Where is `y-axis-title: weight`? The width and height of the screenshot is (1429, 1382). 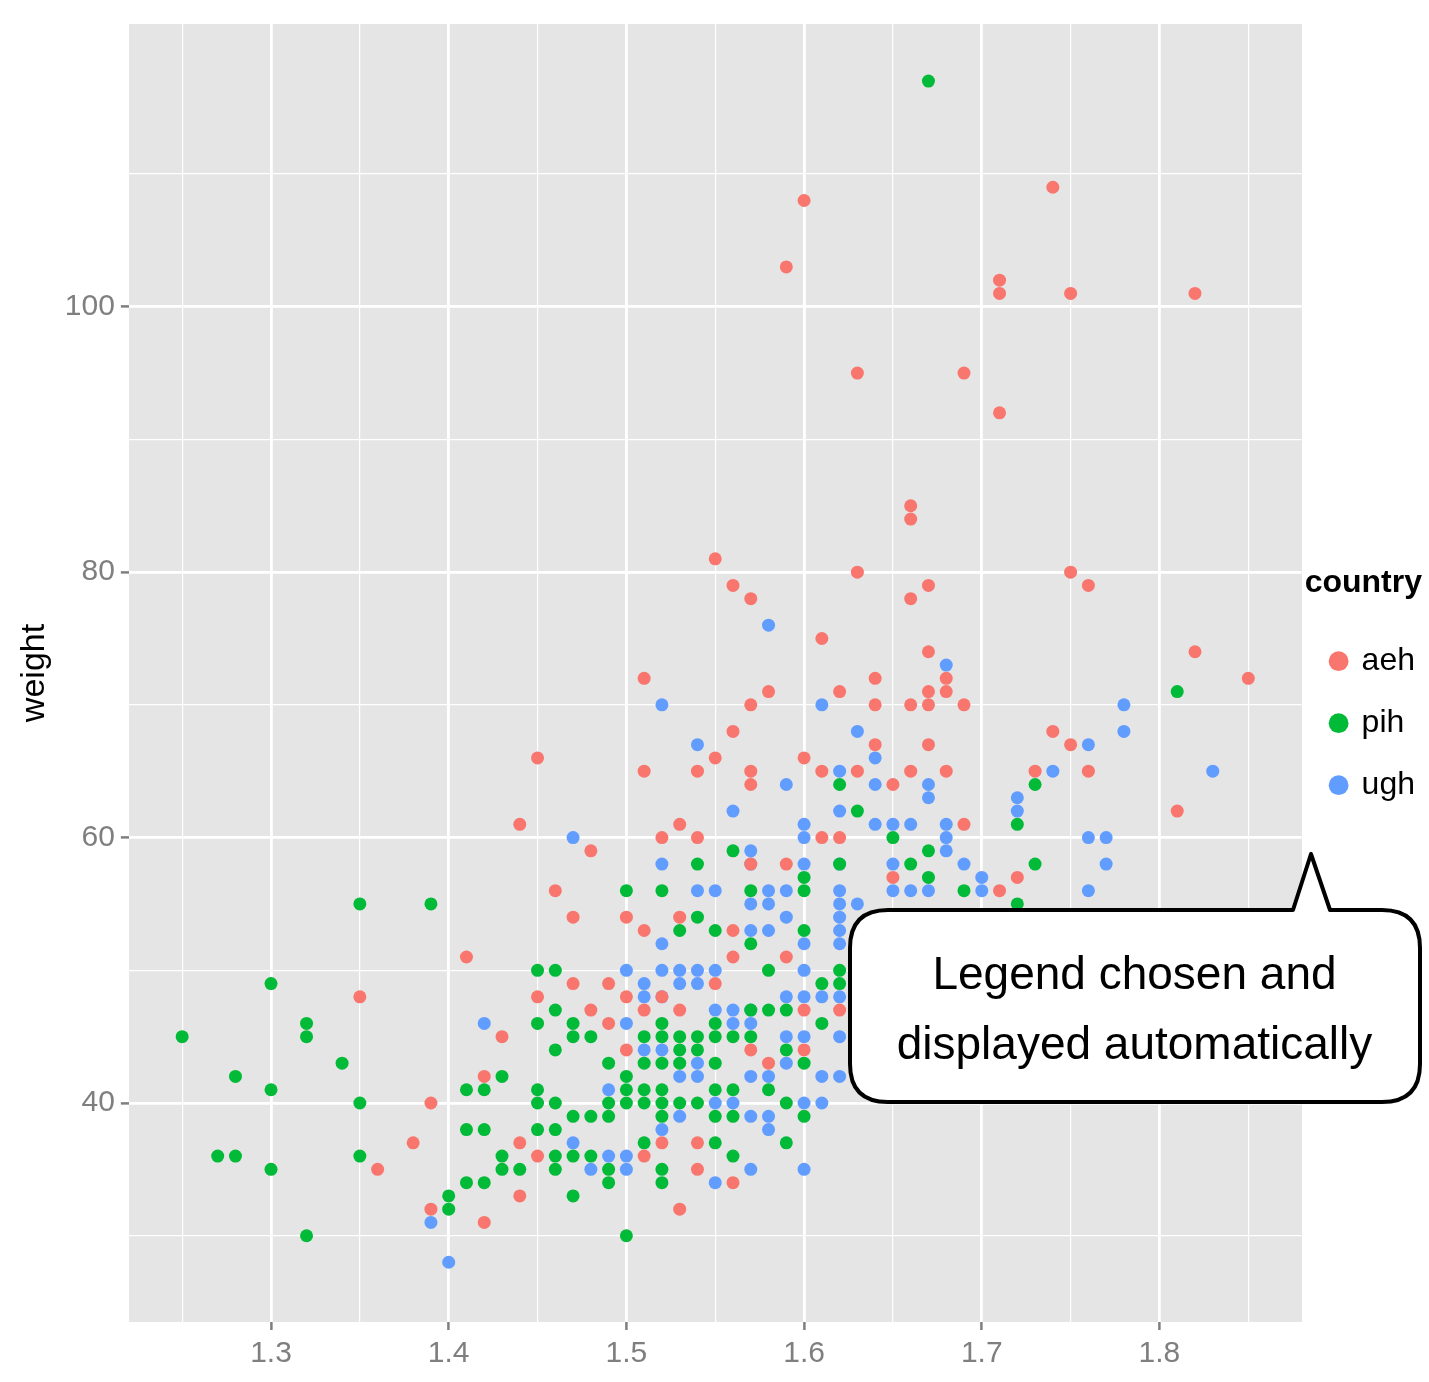 y-axis-title: weight is located at coordinates (31, 673).